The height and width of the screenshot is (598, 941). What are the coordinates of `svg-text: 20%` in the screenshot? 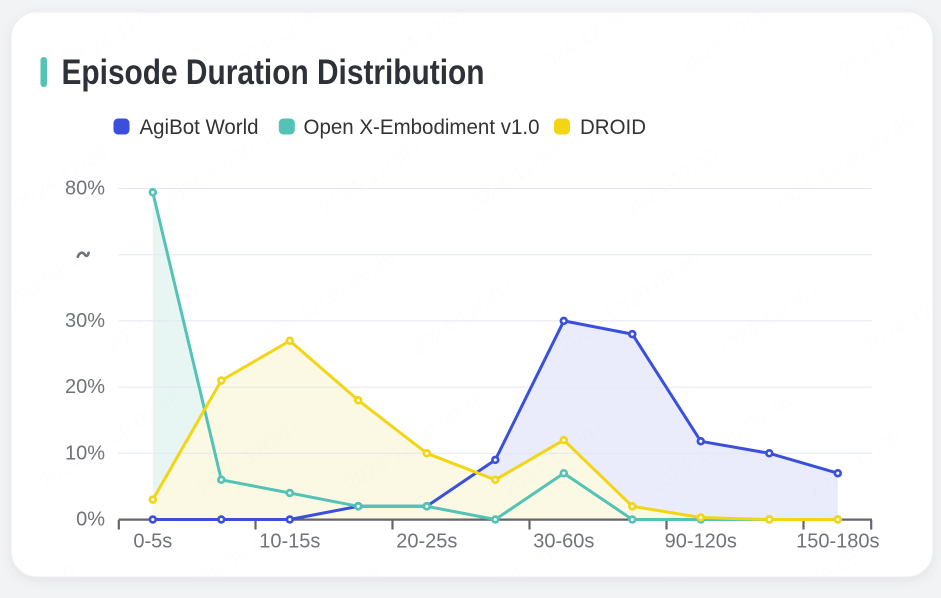 It's located at (85, 387).